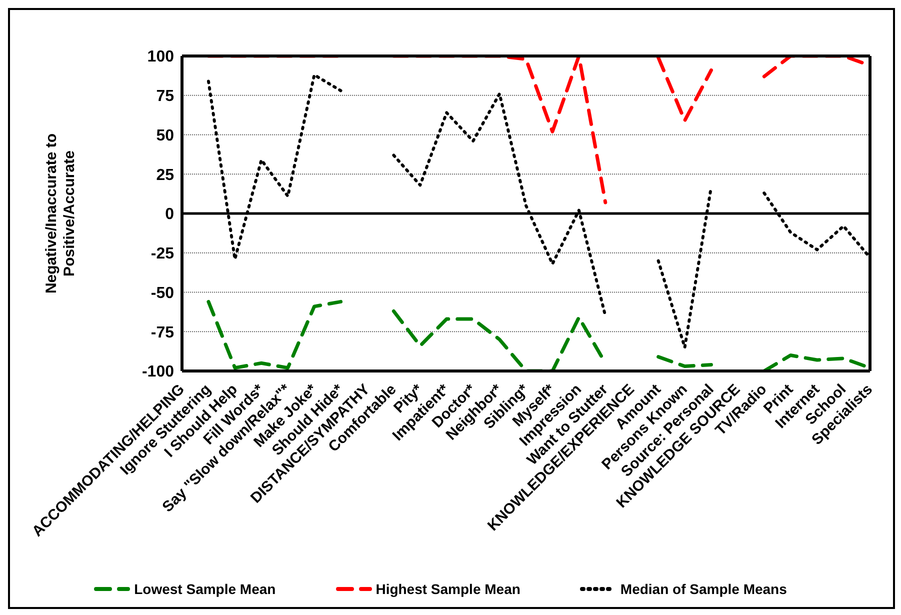  What do you see at coordinates (165, 135) in the screenshot?
I see `y-tick-label: 50` at bounding box center [165, 135].